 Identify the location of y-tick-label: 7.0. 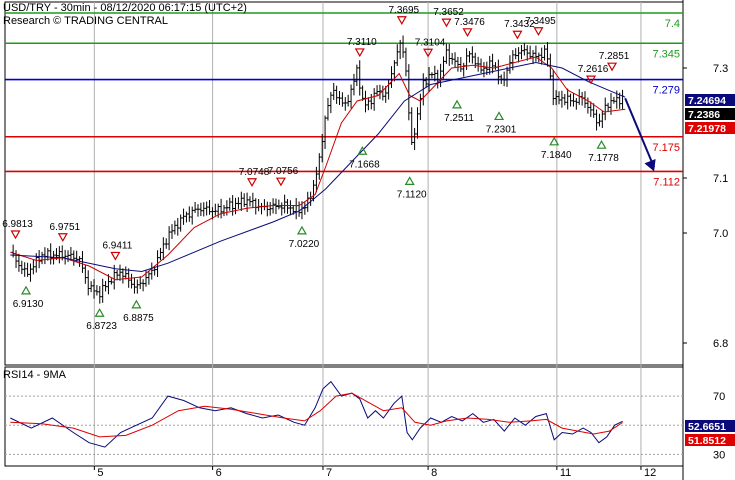
(720, 234).